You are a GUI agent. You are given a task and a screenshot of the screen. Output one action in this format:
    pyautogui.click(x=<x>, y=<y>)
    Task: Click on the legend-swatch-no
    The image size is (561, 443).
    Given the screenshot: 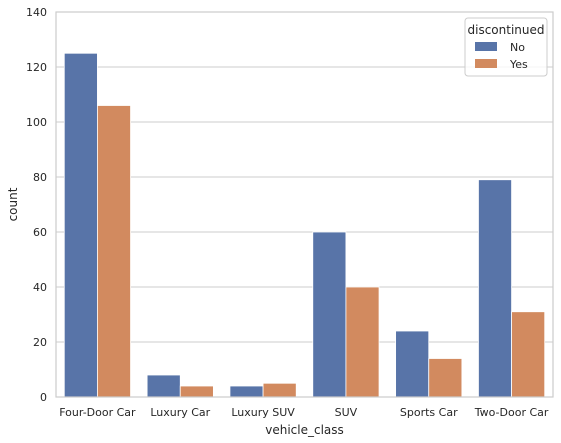 What is the action you would take?
    pyautogui.click(x=486, y=46)
    